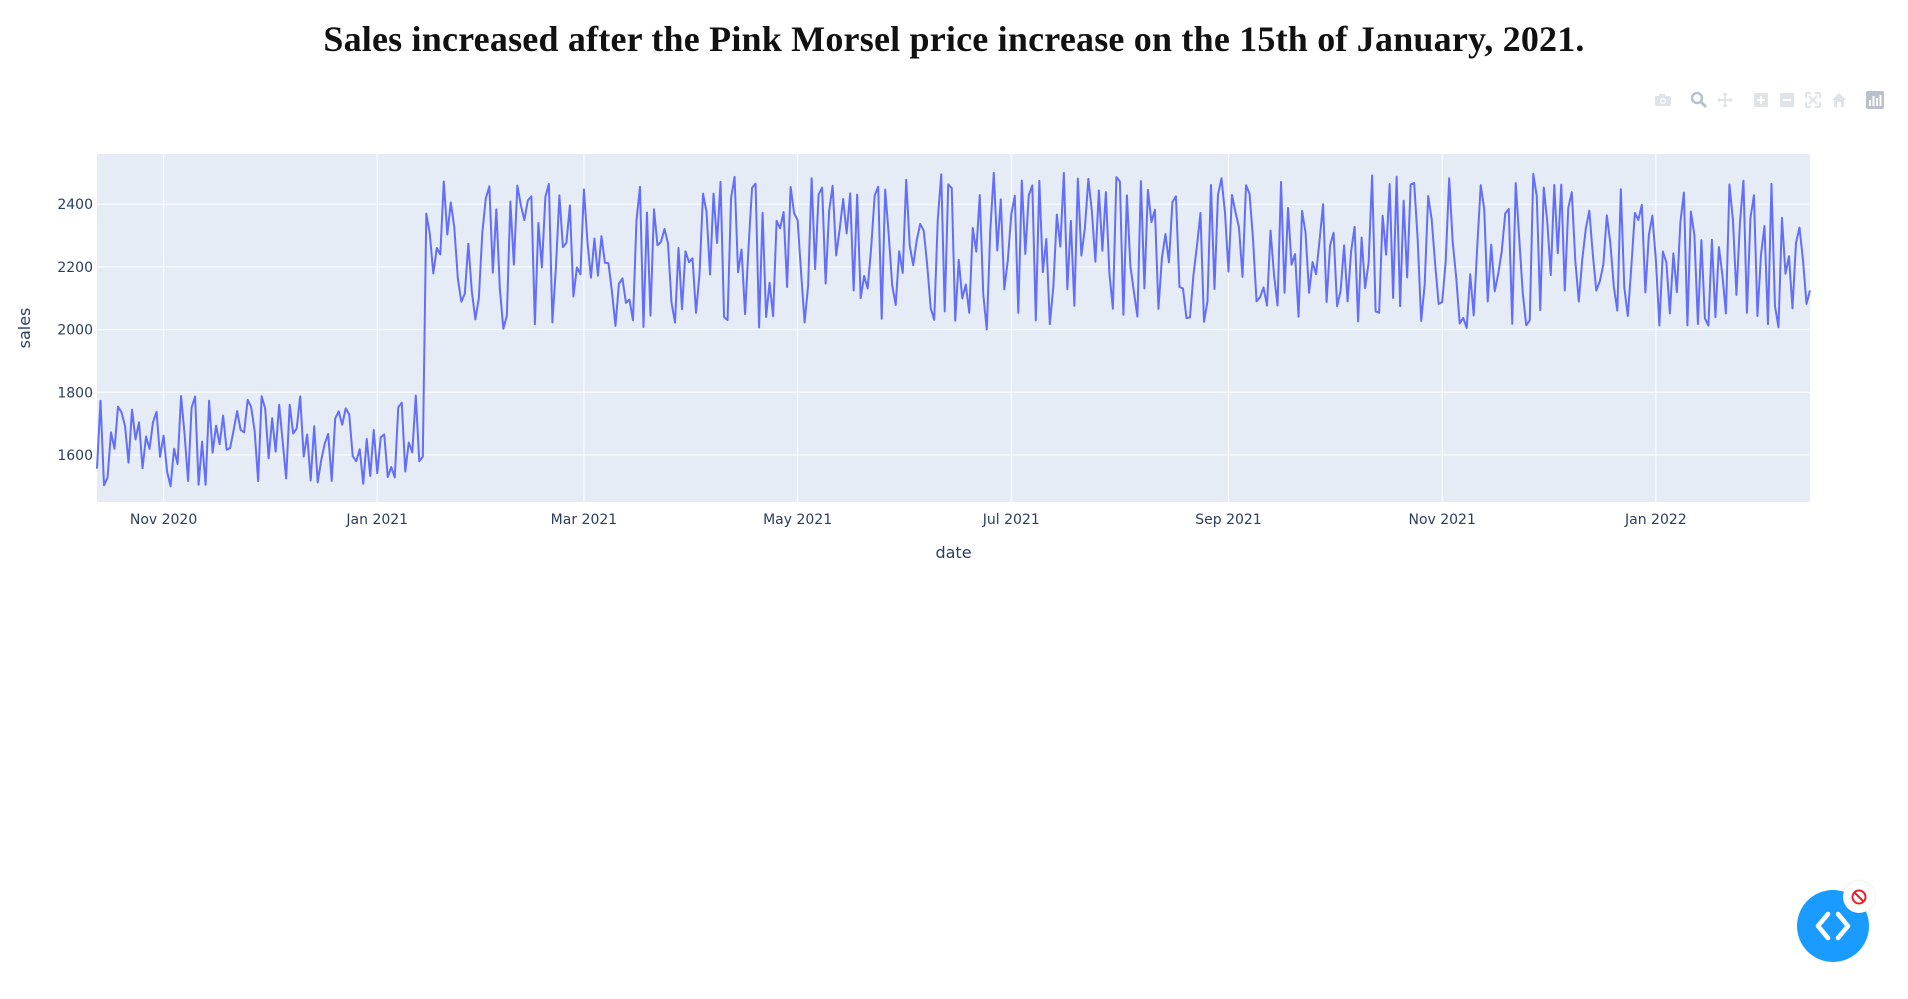 This screenshot has height=999, width=1908. Describe the element at coordinates (1813, 100) in the screenshot. I see `autoscale-icon` at that location.